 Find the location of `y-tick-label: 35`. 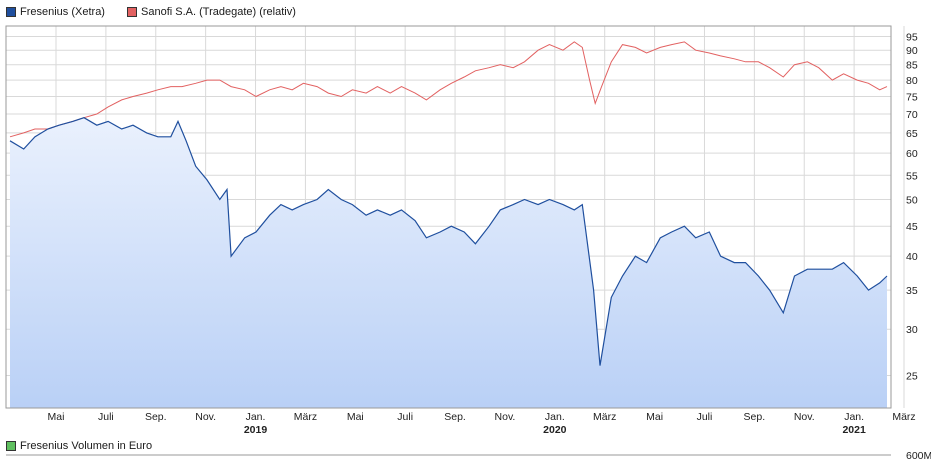

y-tick-label: 35 is located at coordinates (912, 291).